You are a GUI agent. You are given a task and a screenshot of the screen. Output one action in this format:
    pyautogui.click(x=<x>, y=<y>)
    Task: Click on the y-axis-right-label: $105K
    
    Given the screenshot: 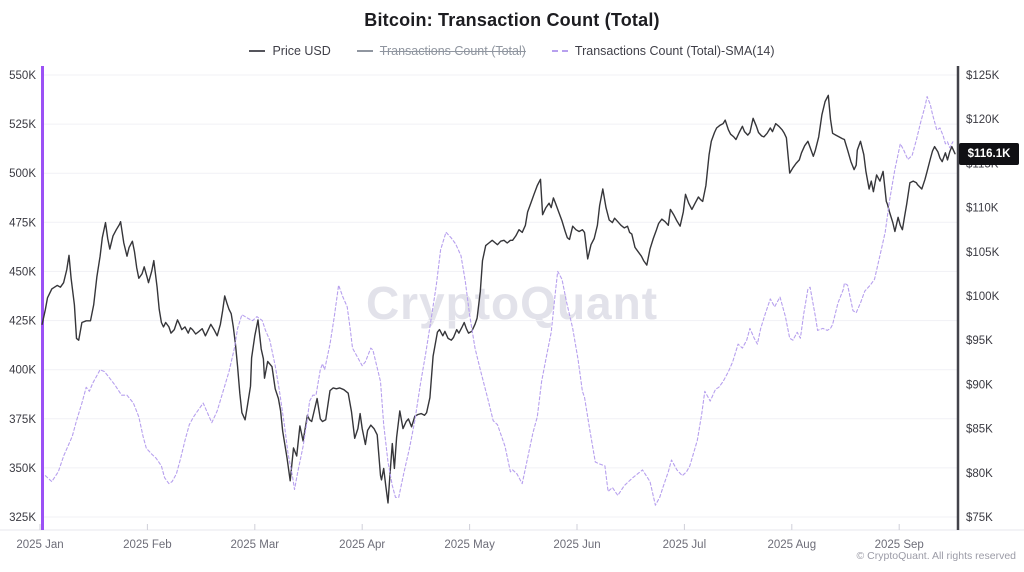 What is the action you would take?
    pyautogui.click(x=983, y=253)
    